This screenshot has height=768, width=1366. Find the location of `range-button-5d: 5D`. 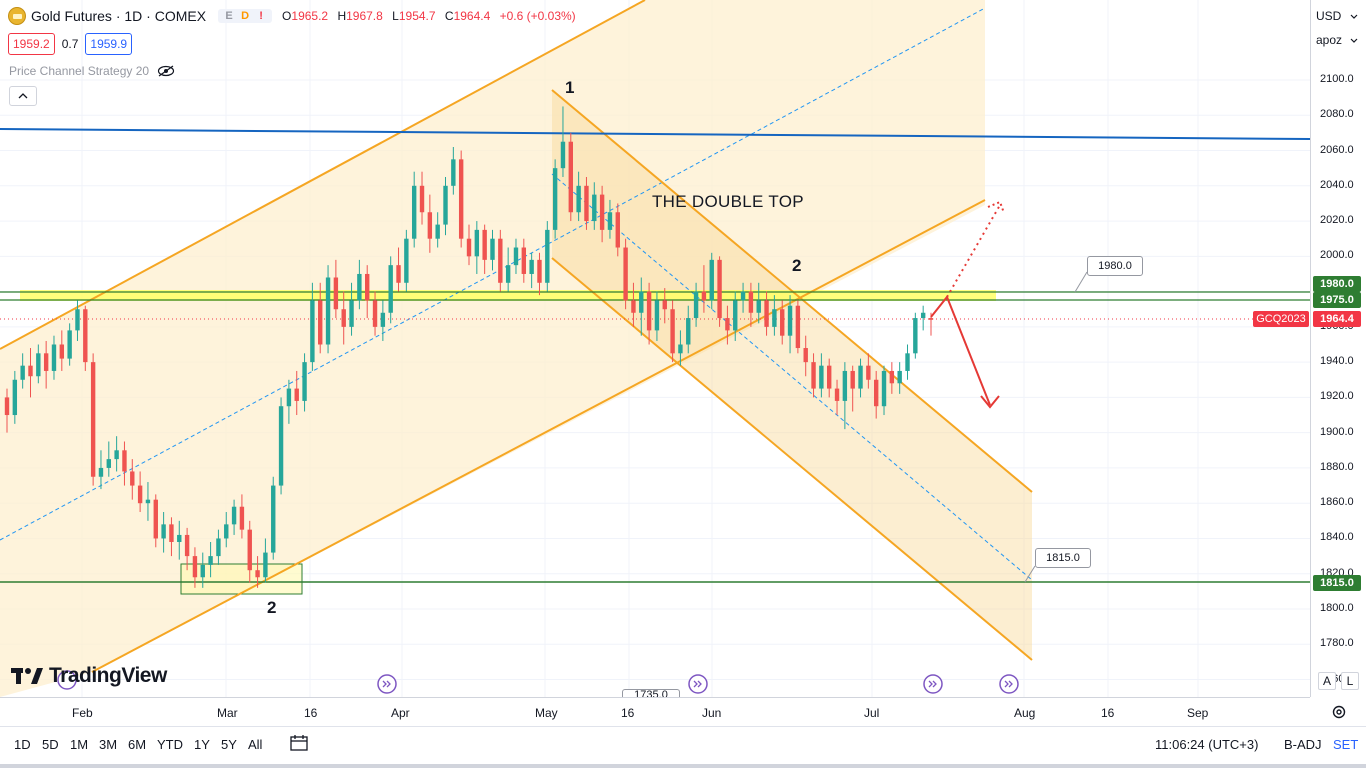

range-button-5d: 5D is located at coordinates (50, 744).